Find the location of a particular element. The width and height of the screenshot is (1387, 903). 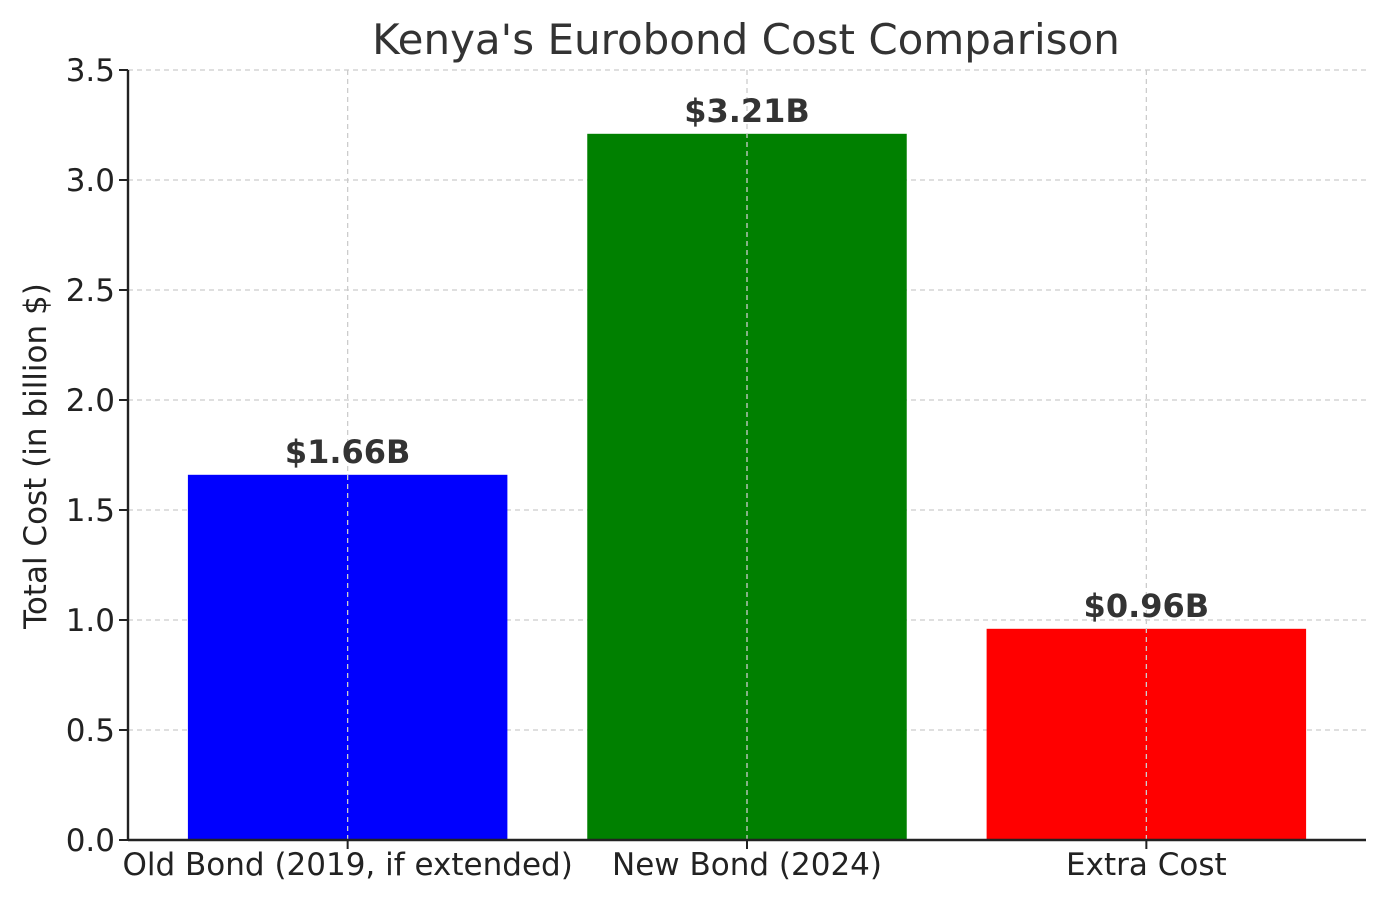

y-tick-label: 2.0 is located at coordinates (90, 401).